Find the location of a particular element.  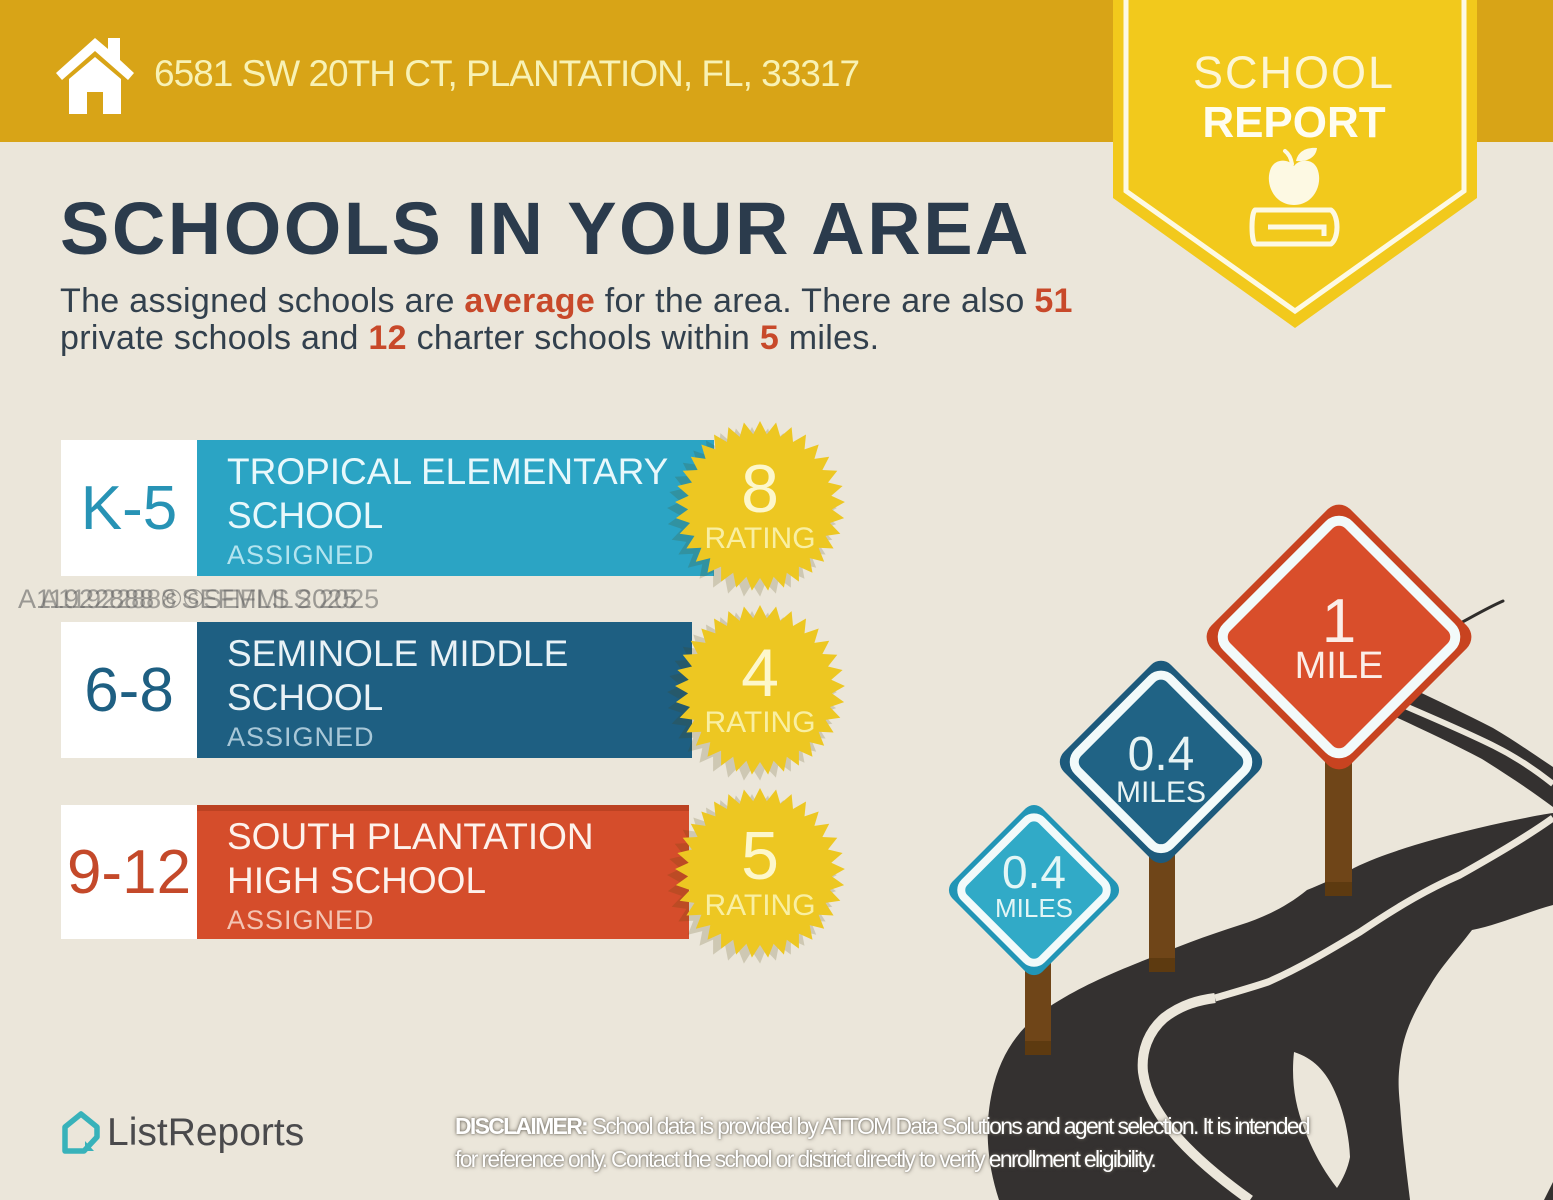

svg-text: 1 is located at coordinates (1339, 621).